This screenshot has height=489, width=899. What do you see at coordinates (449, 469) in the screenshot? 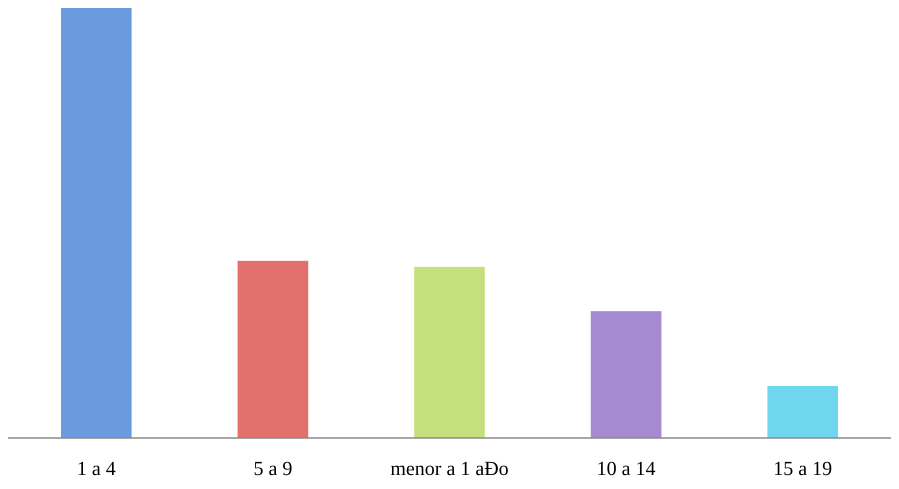
I see `x-tick-label: menor a 1 aĐo` at bounding box center [449, 469].